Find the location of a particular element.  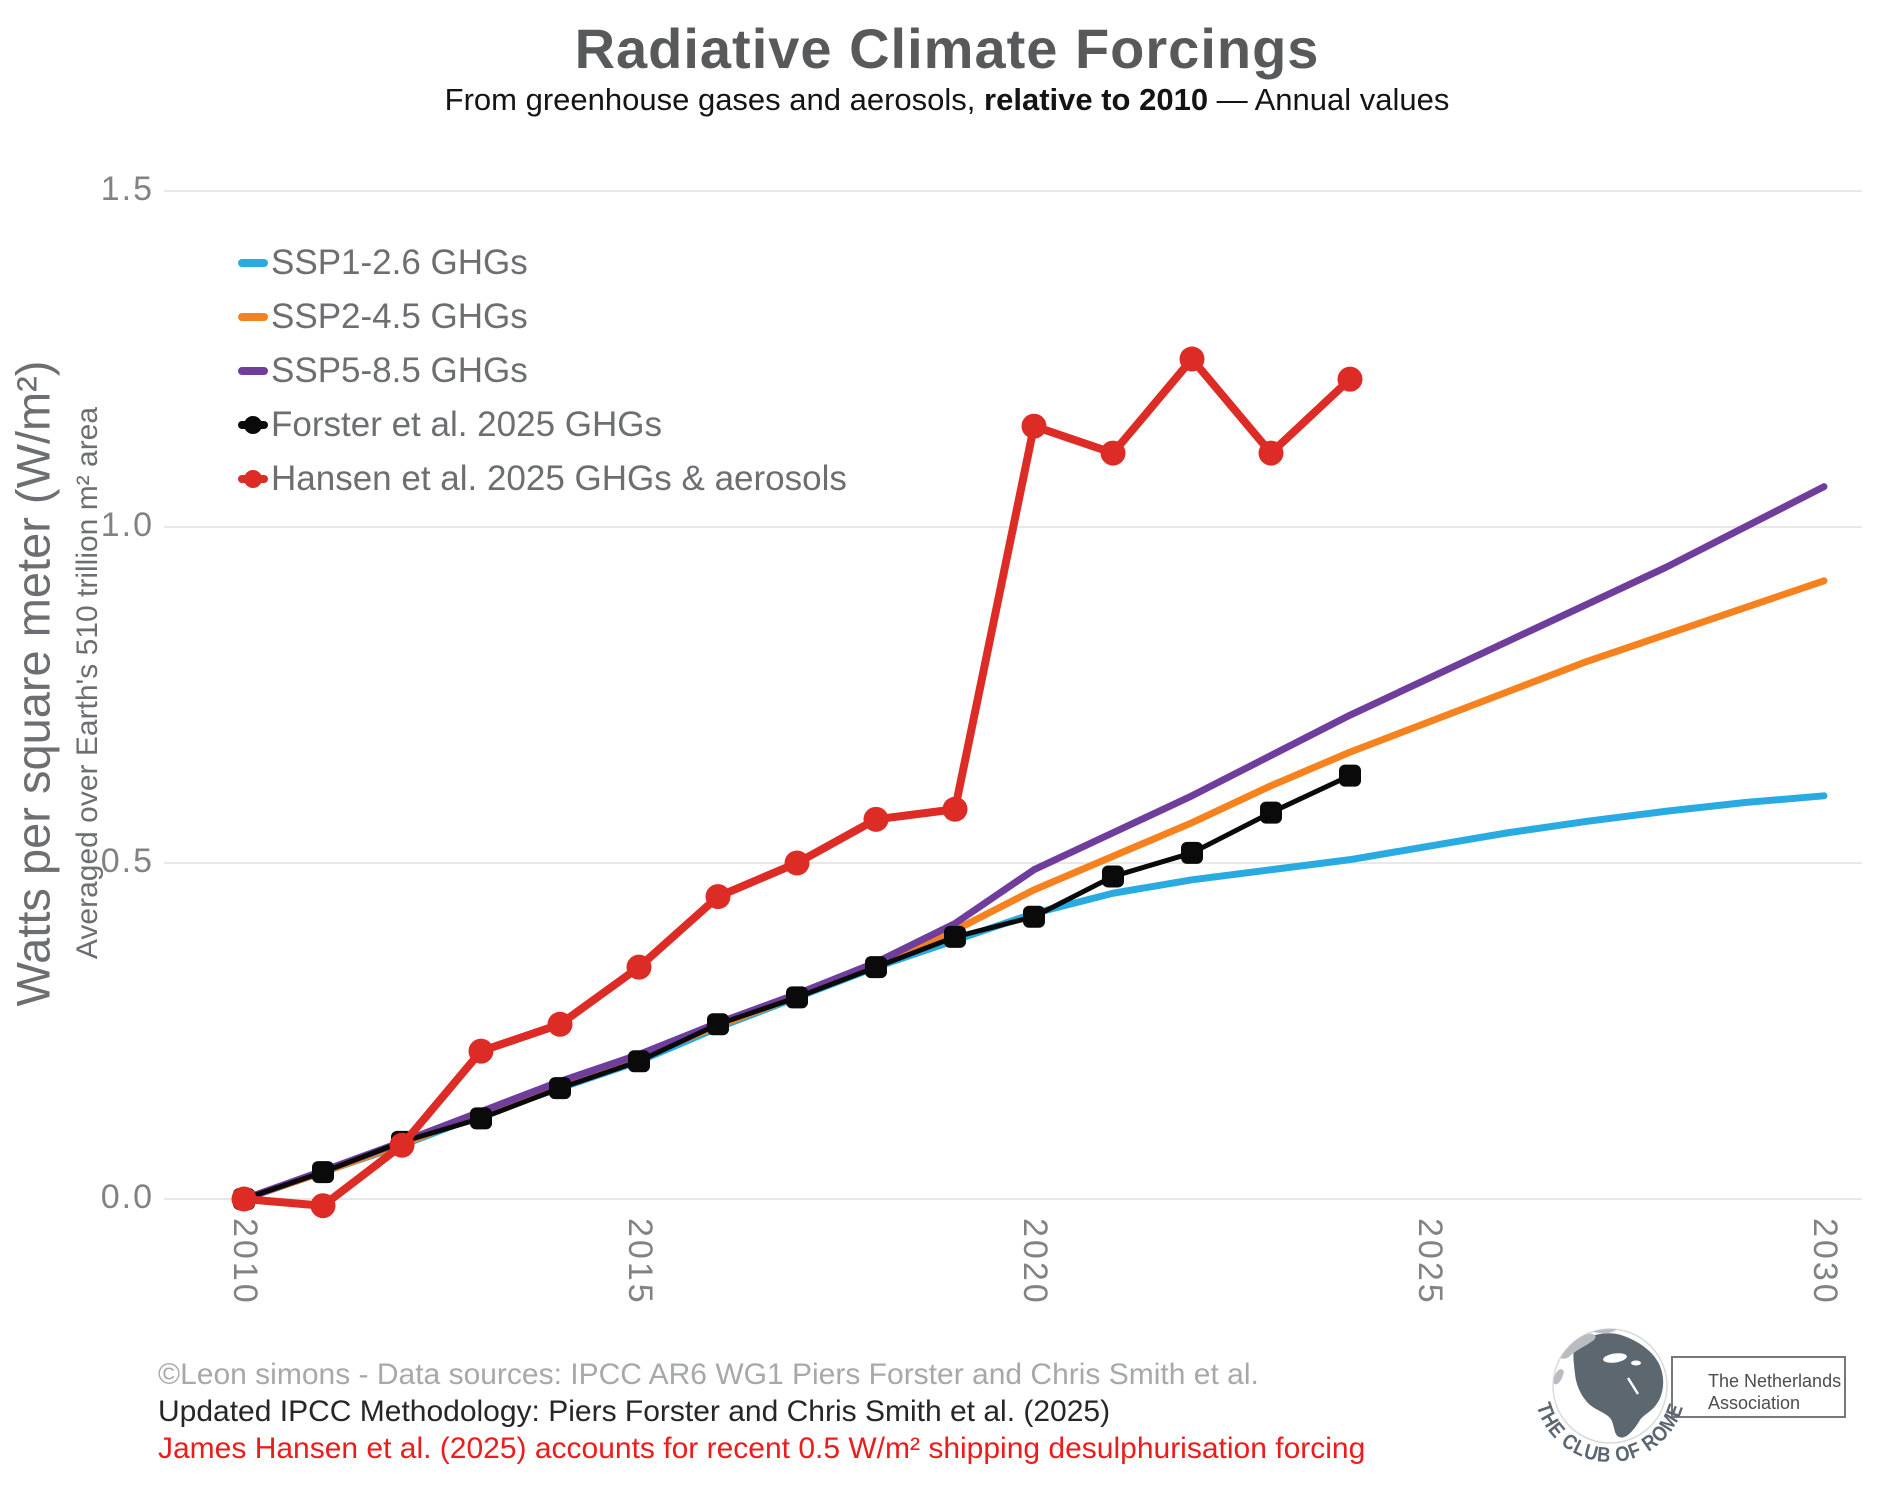

x-tick-label: 2025 is located at coordinates (1430, 1262).